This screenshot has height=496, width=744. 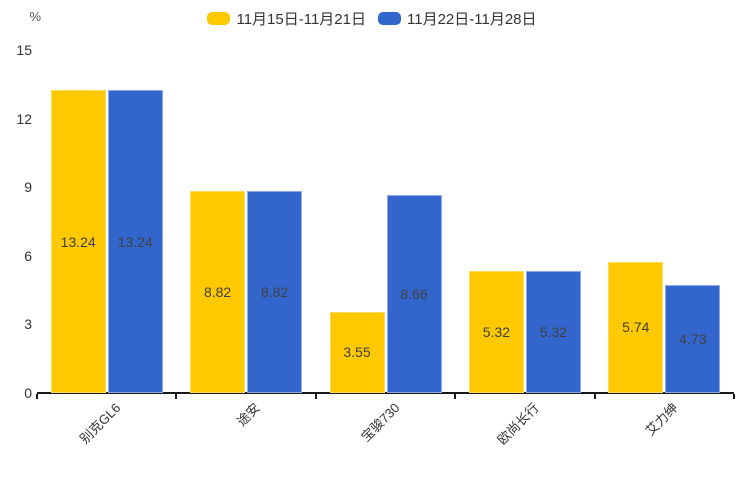 I want to click on bar-value-label: 3.55, so click(x=357, y=352).